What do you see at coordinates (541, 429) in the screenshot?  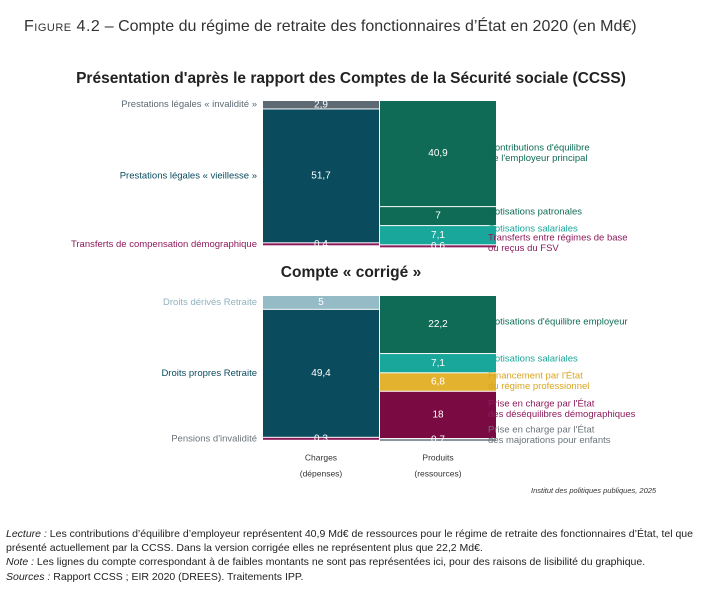 I see `bottom-right-label-4-0: Prise en charge par l'État` at bounding box center [541, 429].